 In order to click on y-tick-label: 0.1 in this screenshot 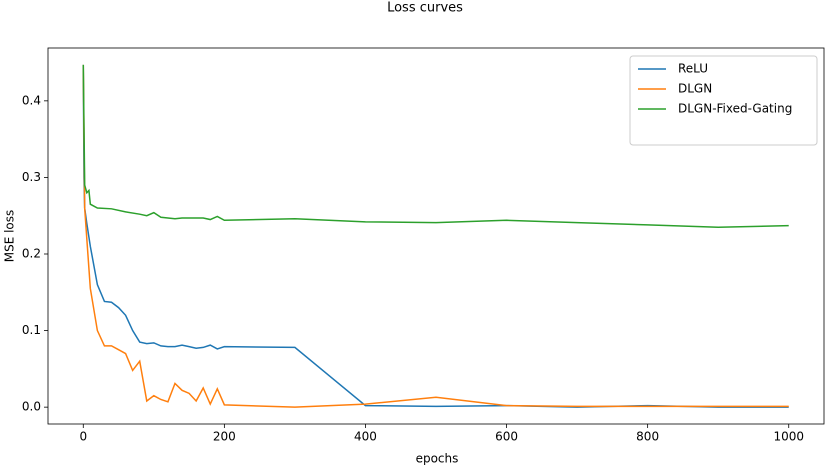, I will do `click(31, 330)`.